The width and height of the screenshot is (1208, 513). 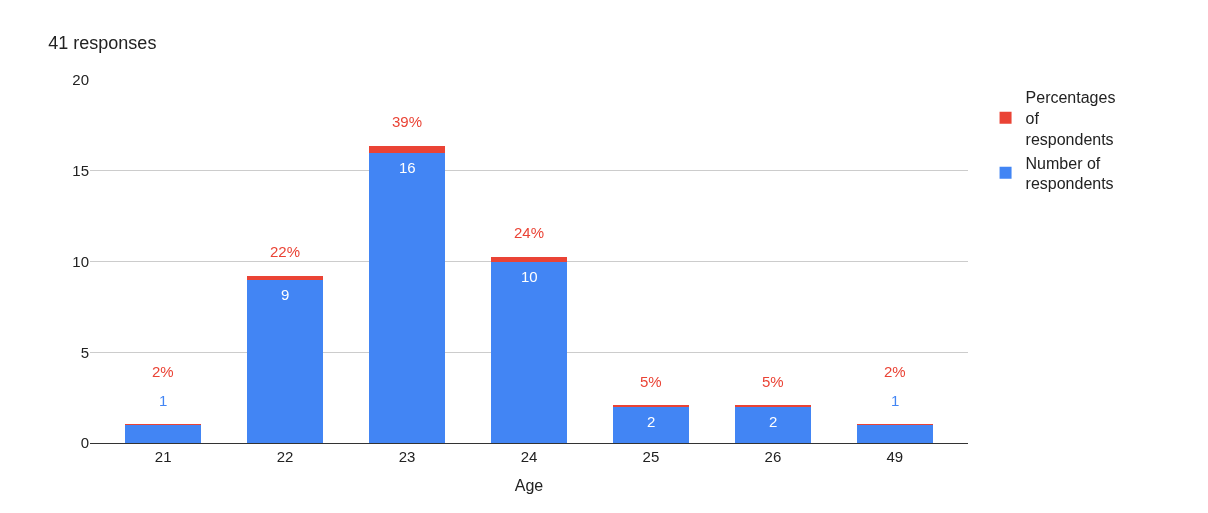 I want to click on data-label: 24%, so click(x=529, y=232).